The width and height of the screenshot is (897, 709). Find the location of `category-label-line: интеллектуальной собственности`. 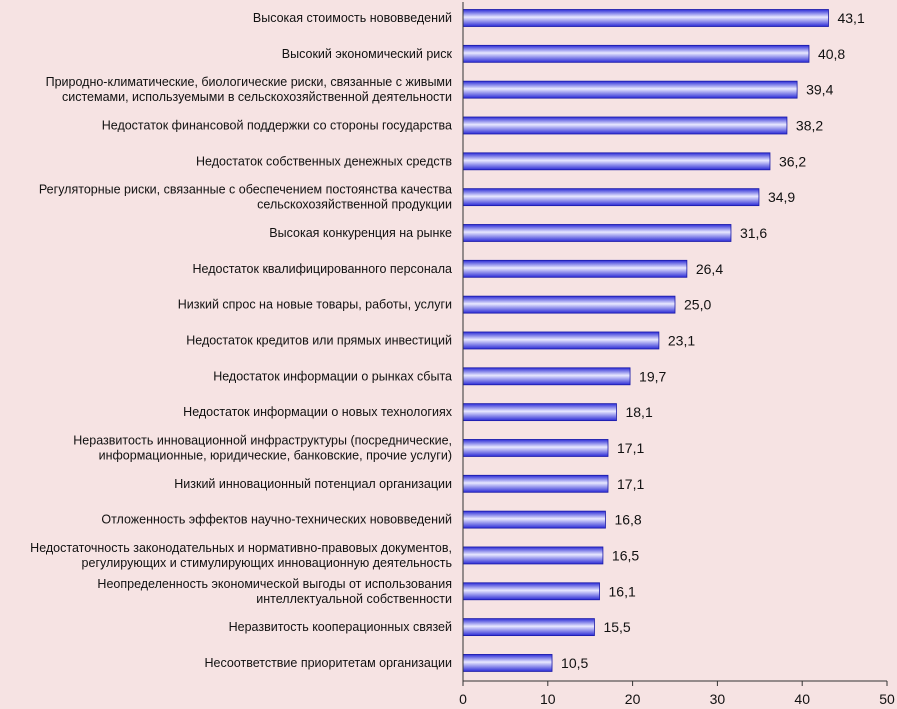

category-label-line: интеллектуальной собственности is located at coordinates (354, 599).